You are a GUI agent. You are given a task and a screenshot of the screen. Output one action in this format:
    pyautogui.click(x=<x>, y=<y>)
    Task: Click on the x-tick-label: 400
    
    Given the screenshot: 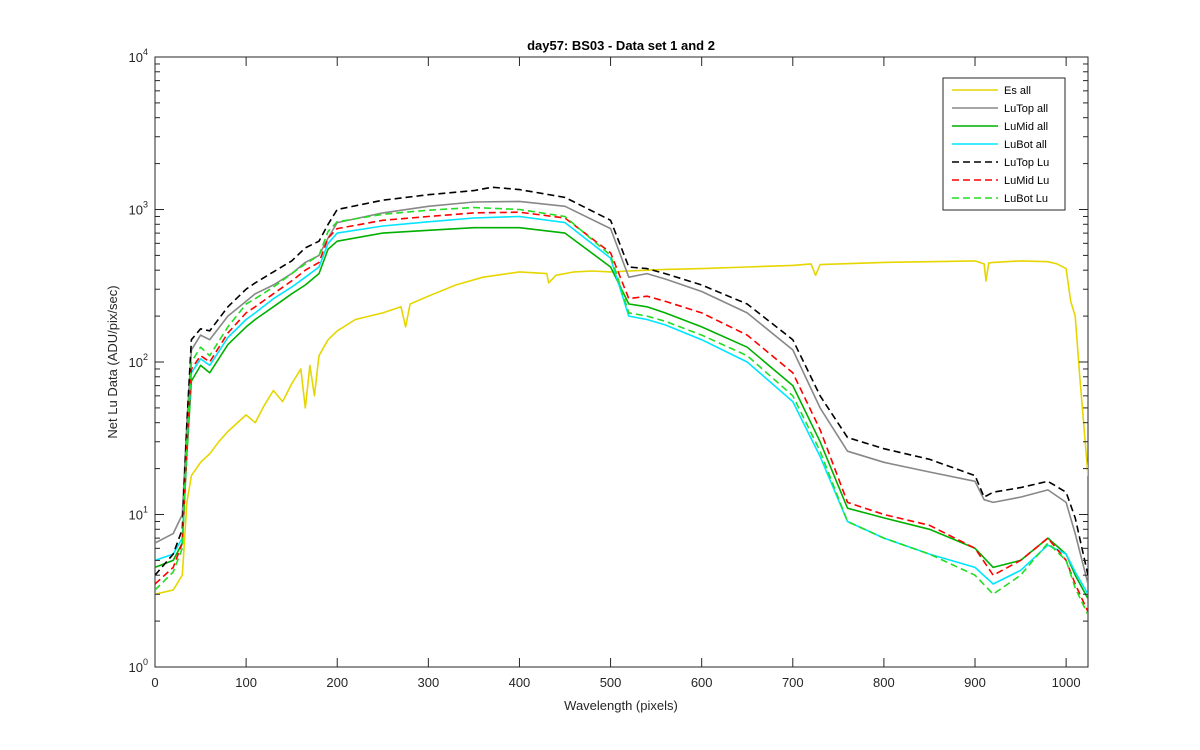 What is the action you would take?
    pyautogui.click(x=520, y=682)
    